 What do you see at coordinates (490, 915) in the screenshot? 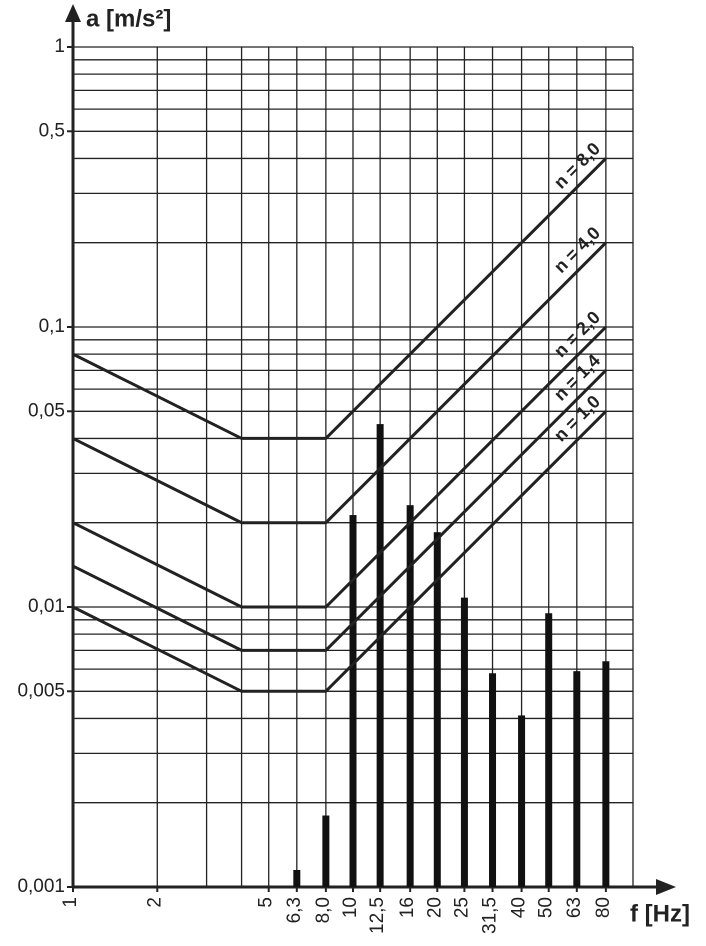
I see `x-tick-label: 31,5` at bounding box center [490, 915].